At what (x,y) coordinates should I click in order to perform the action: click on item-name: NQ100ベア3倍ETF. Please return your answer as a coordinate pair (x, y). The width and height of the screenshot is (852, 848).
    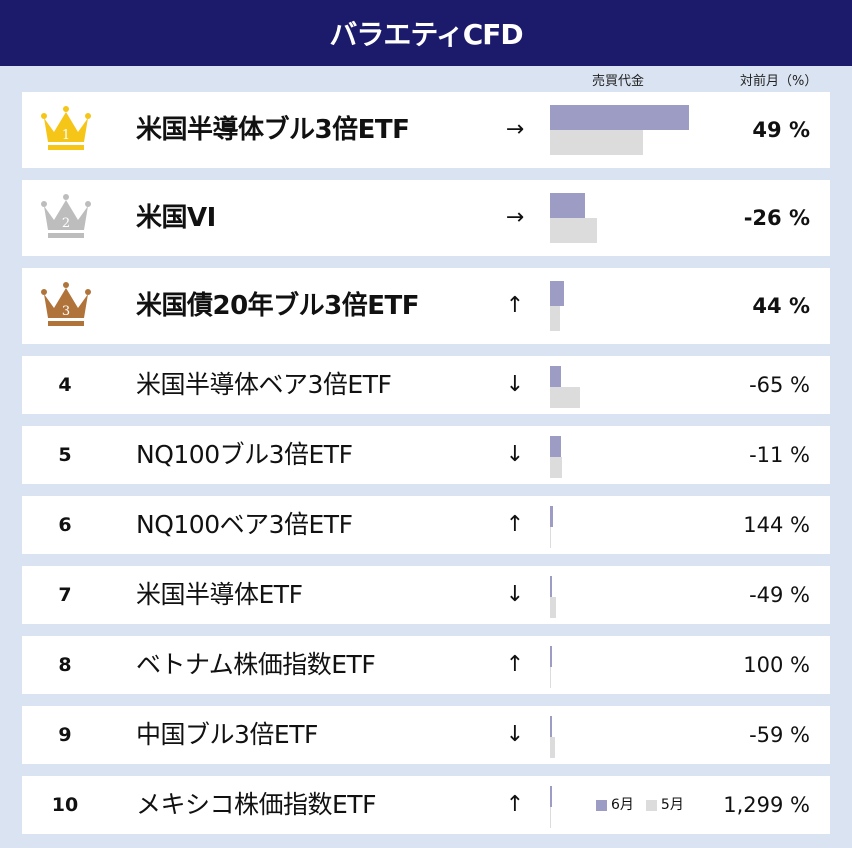
    Looking at the image, I should click on (244, 524).